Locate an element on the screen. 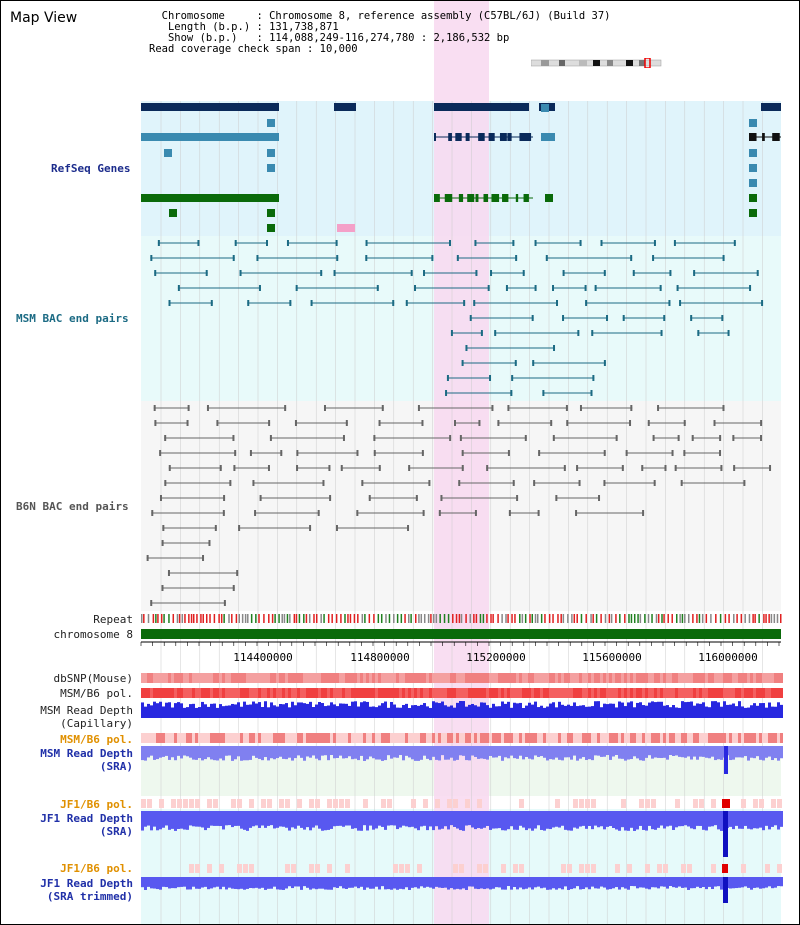  axis-tick-label: 114400000 is located at coordinates (263, 657).